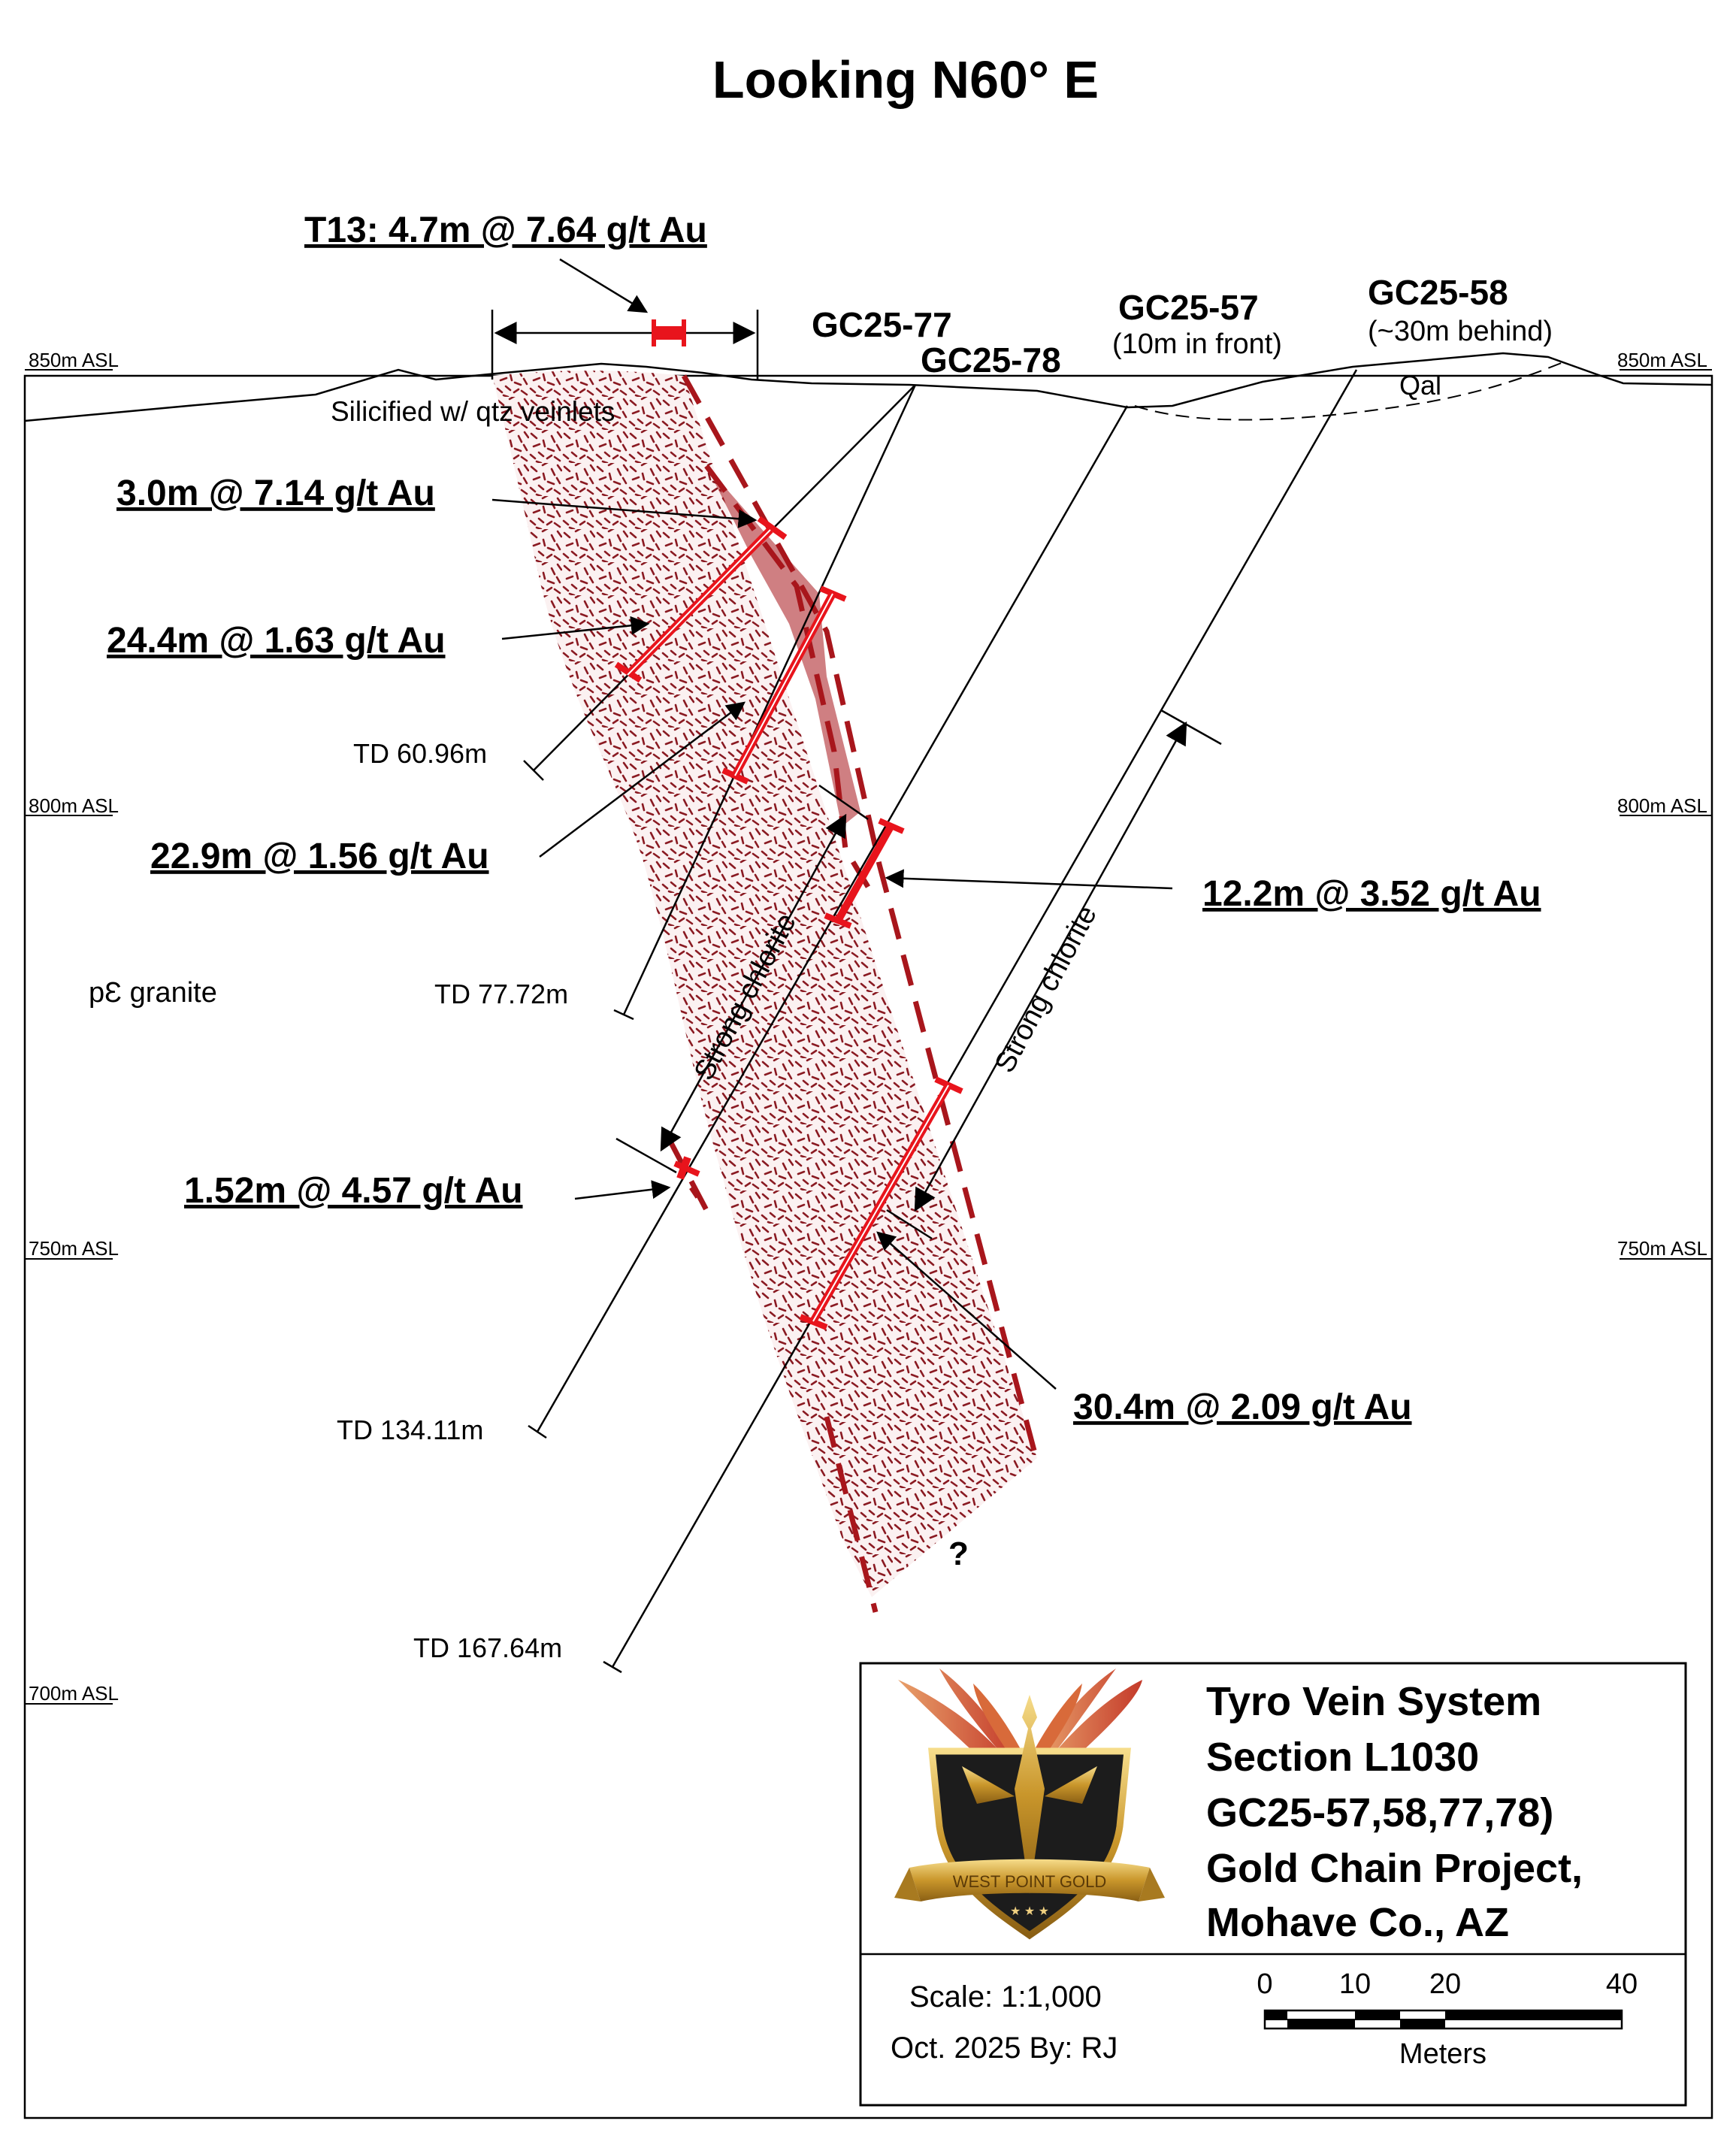  What do you see at coordinates (420, 753) in the screenshot?
I see `total-depth-1: TD 60.96m` at bounding box center [420, 753].